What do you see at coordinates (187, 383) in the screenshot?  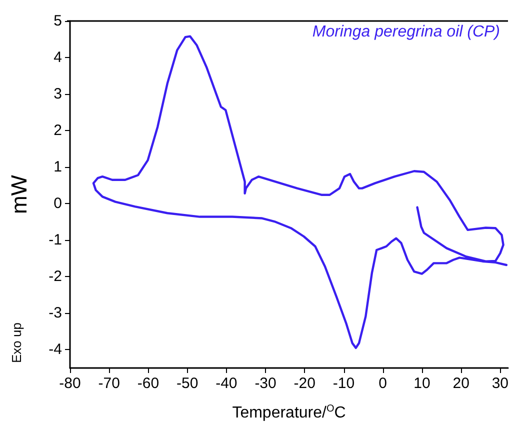 I see `x-tick-label: -50` at bounding box center [187, 383].